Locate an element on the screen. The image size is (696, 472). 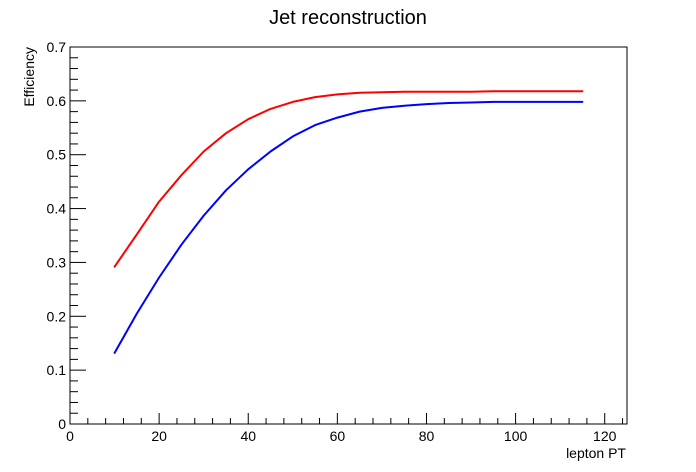
x-tick-label: 120 is located at coordinates (605, 436).